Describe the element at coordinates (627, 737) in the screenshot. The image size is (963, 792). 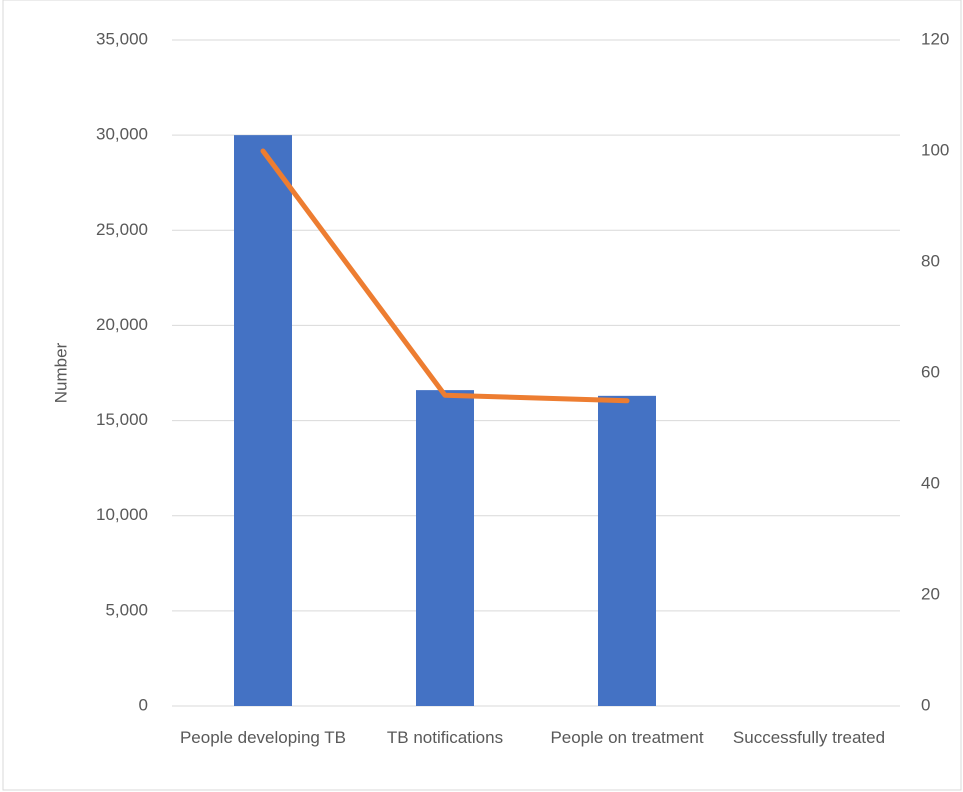
I see `x-tick-label: People on treatment` at that location.